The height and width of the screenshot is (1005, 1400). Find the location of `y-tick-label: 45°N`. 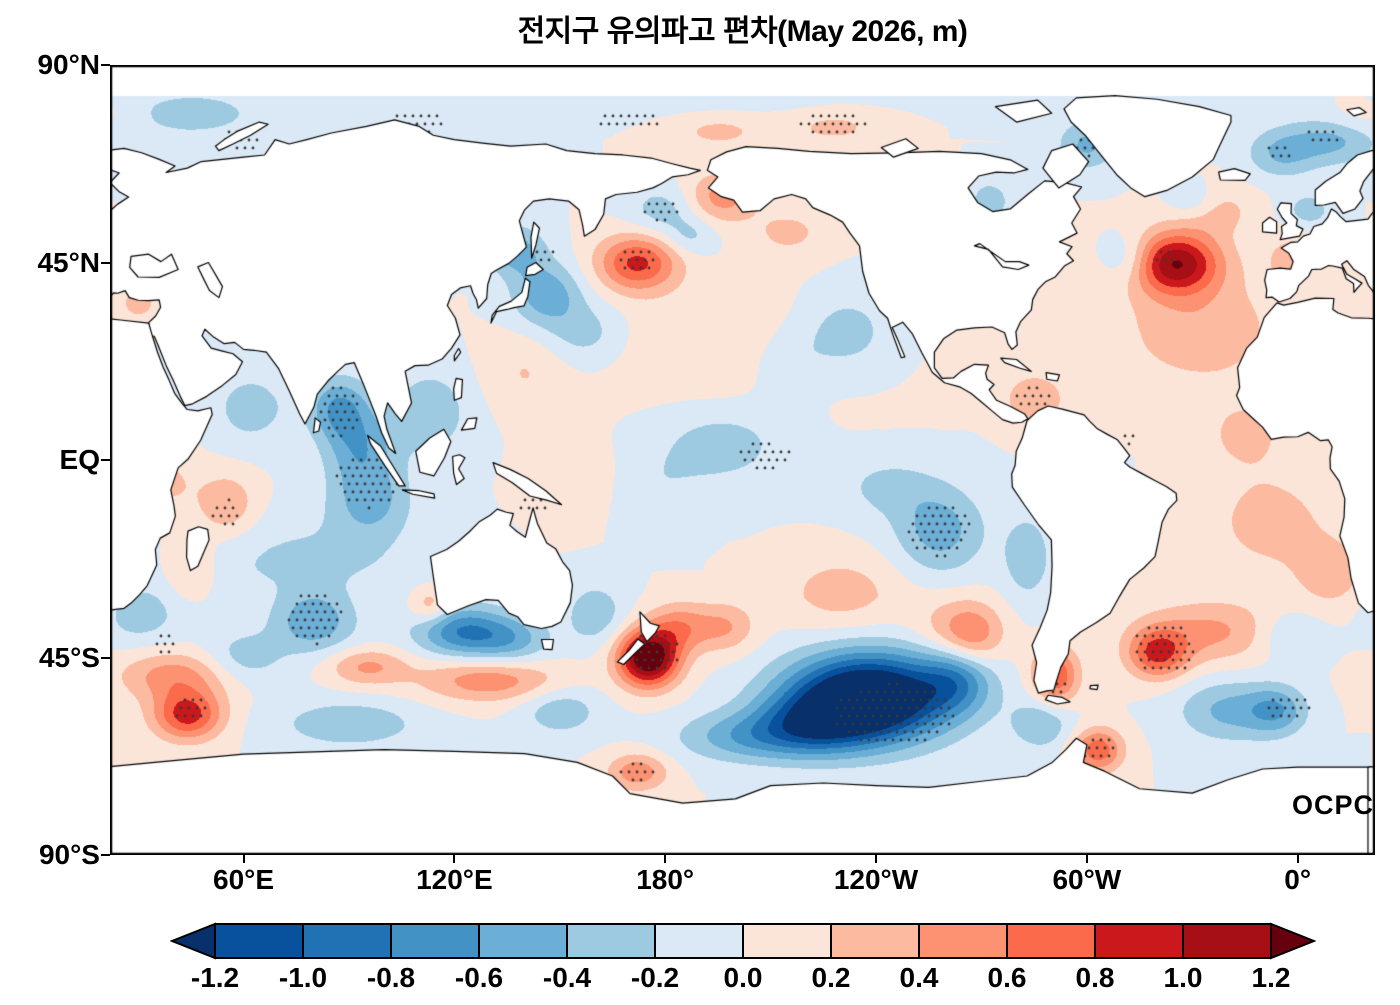

y-tick-label: 45°N is located at coordinates (68, 262).